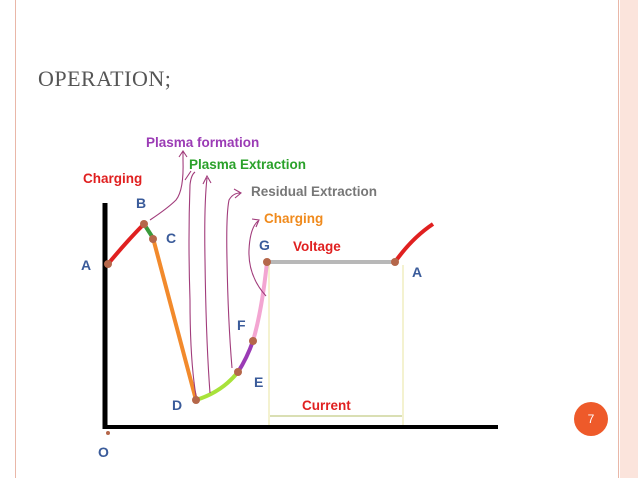 The image size is (638, 478). What do you see at coordinates (260, 301) in the screenshot?
I see `segment-f-g` at bounding box center [260, 301].